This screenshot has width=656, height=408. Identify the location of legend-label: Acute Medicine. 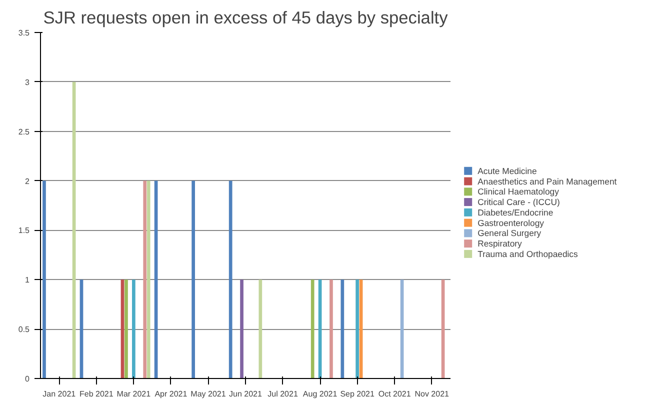
(507, 171).